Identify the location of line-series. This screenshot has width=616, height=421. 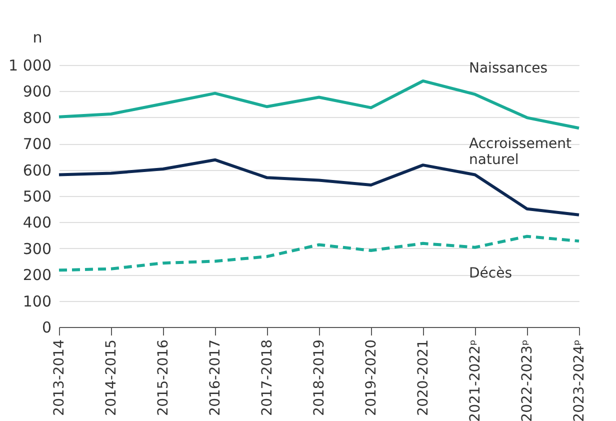
(319, 104).